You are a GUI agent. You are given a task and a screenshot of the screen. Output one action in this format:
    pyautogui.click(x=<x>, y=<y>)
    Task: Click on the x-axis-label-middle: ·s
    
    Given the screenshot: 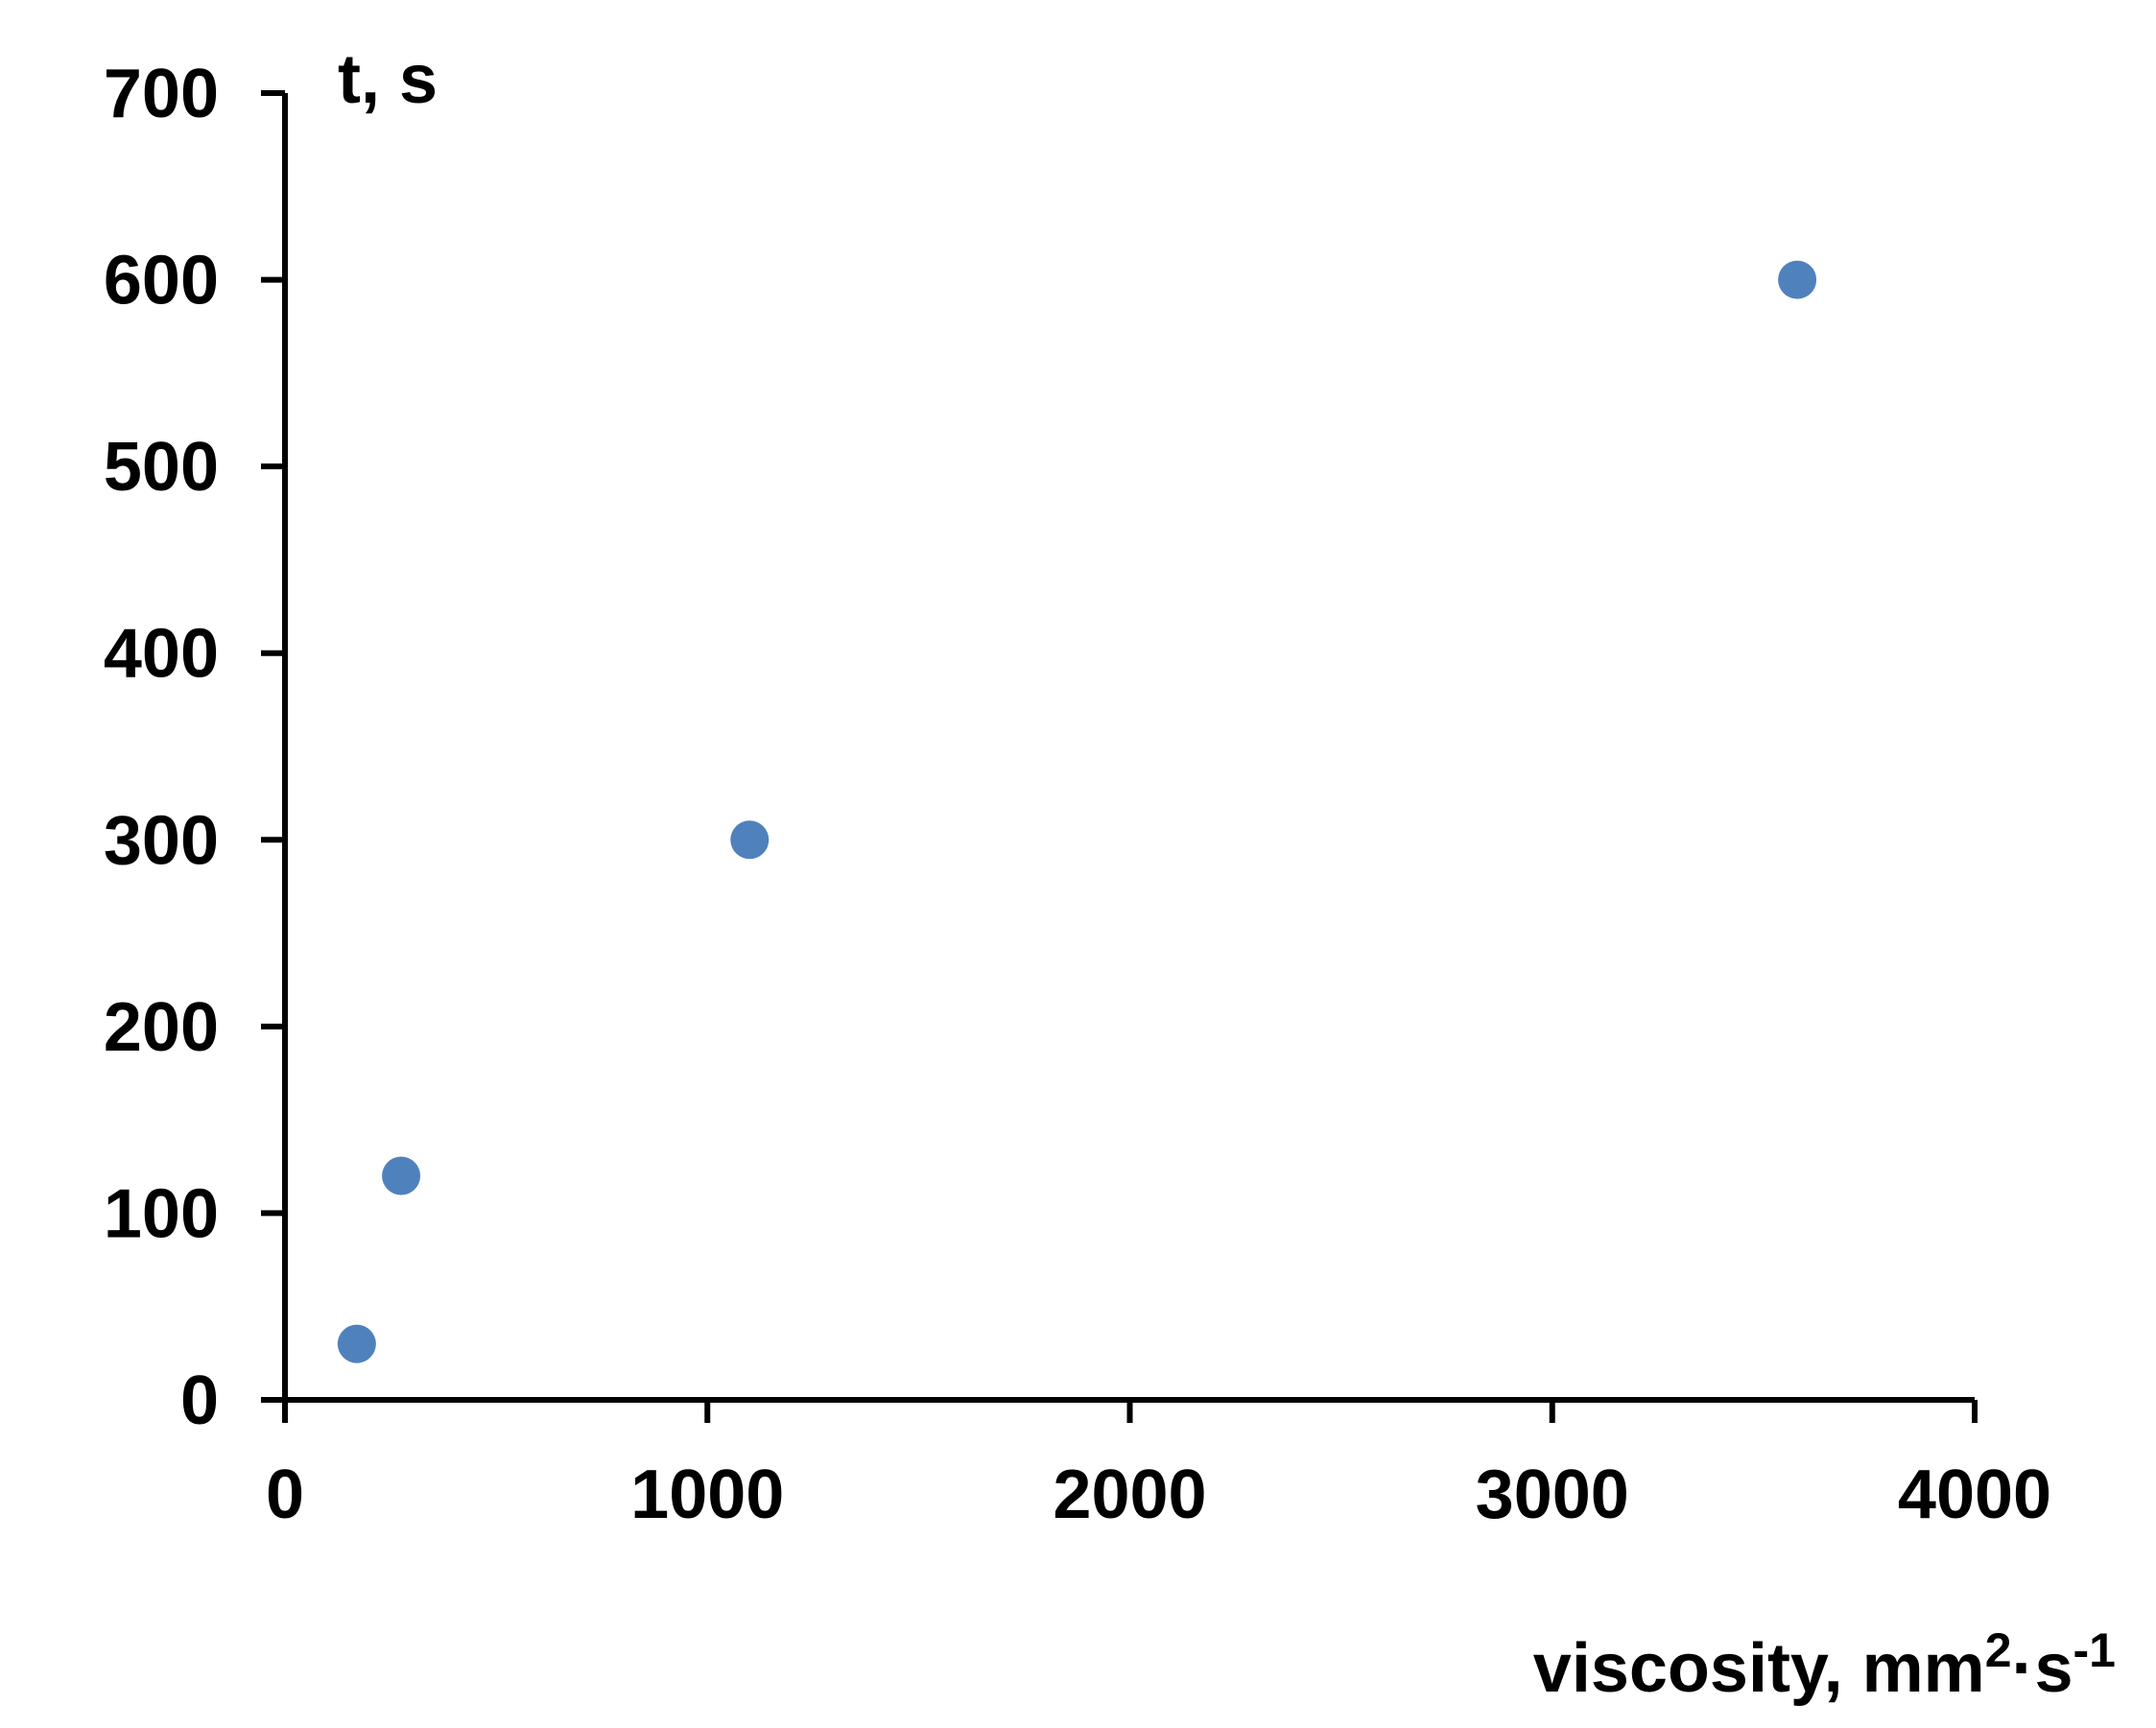 What is the action you would take?
    pyautogui.click(x=2042, y=1669)
    